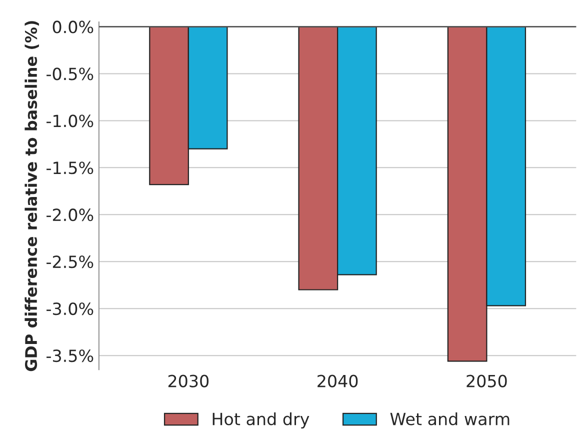 The height and width of the screenshot is (440, 582). What do you see at coordinates (70, 355) in the screenshot?
I see `y-tick-label: -3.5%` at bounding box center [70, 355].